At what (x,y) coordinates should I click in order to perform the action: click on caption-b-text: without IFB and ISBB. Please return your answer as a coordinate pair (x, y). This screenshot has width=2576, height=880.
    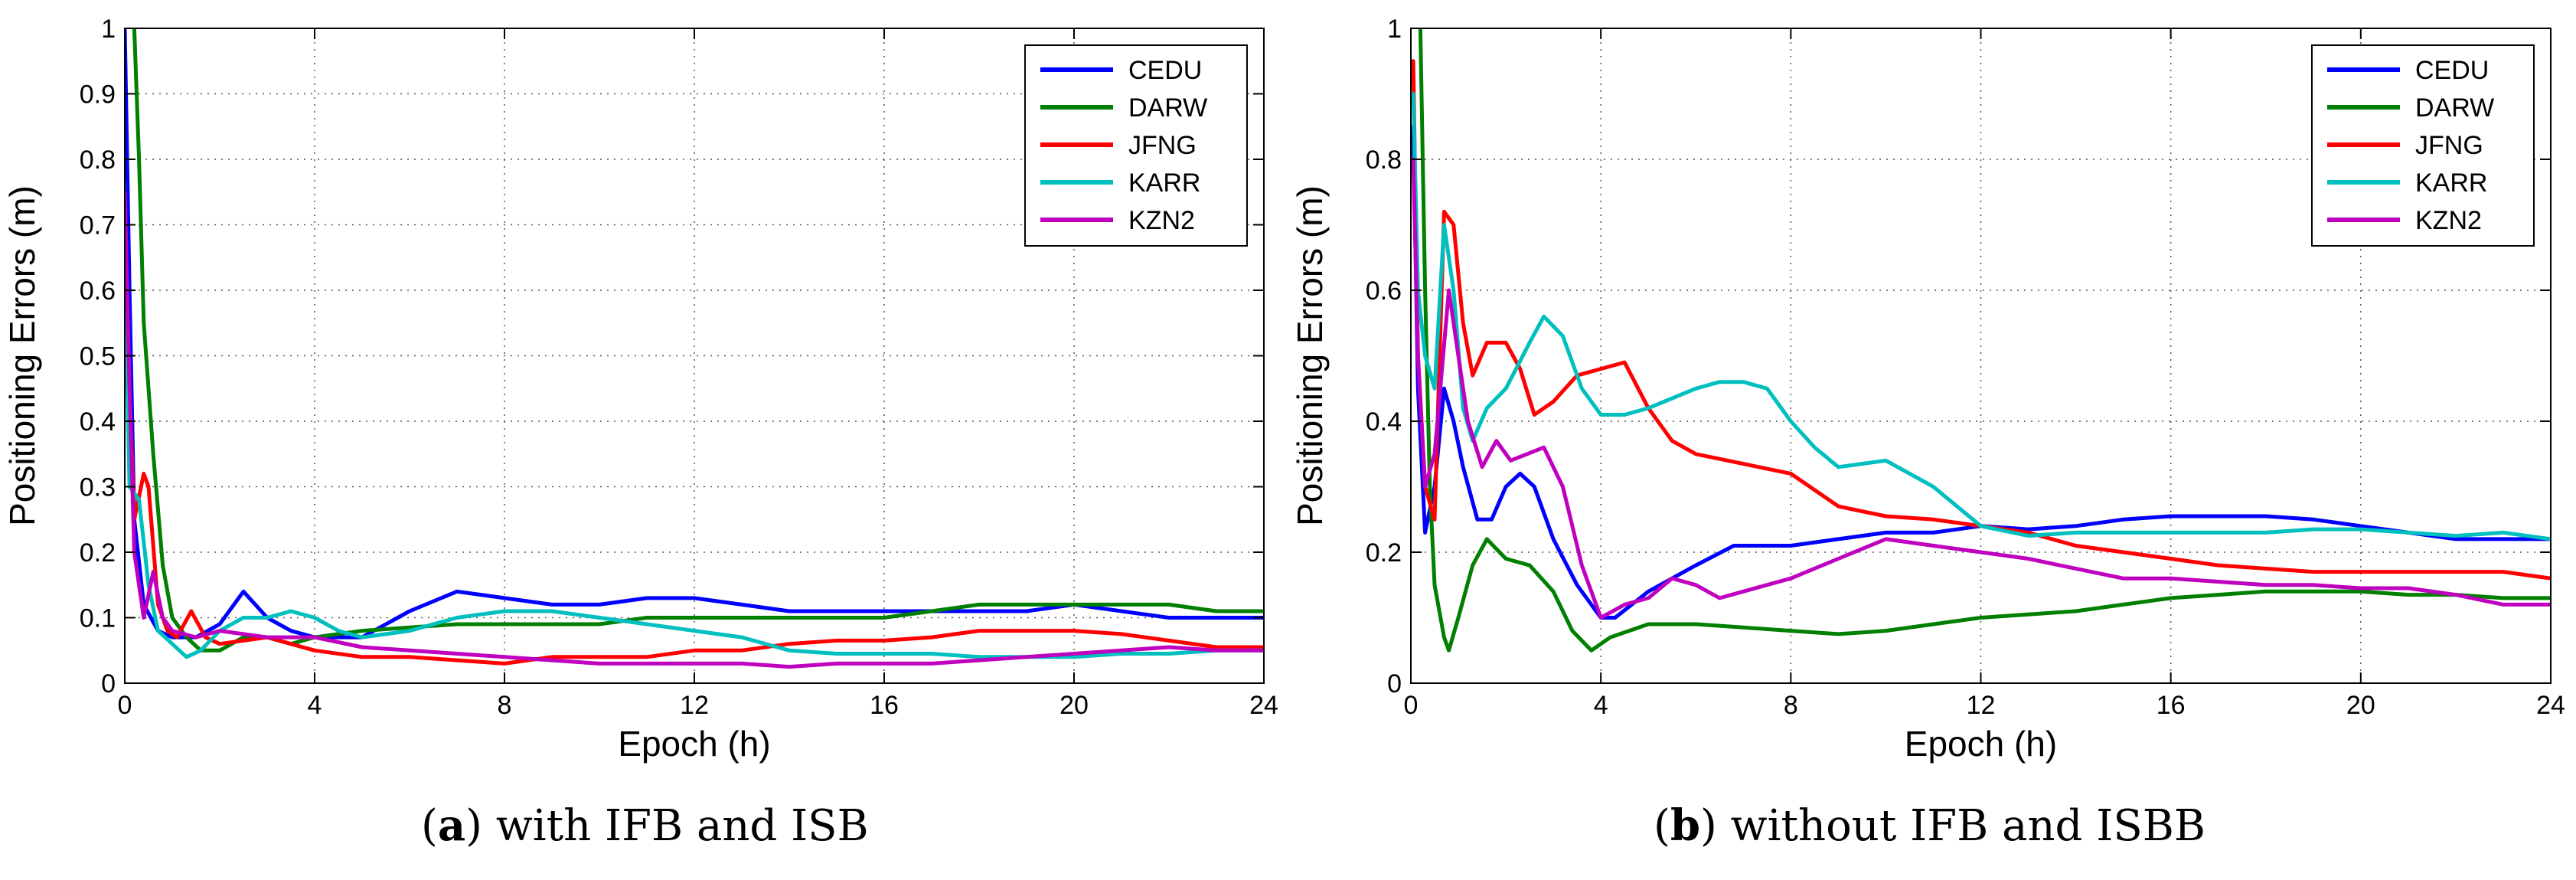
    Looking at the image, I should click on (1960, 826).